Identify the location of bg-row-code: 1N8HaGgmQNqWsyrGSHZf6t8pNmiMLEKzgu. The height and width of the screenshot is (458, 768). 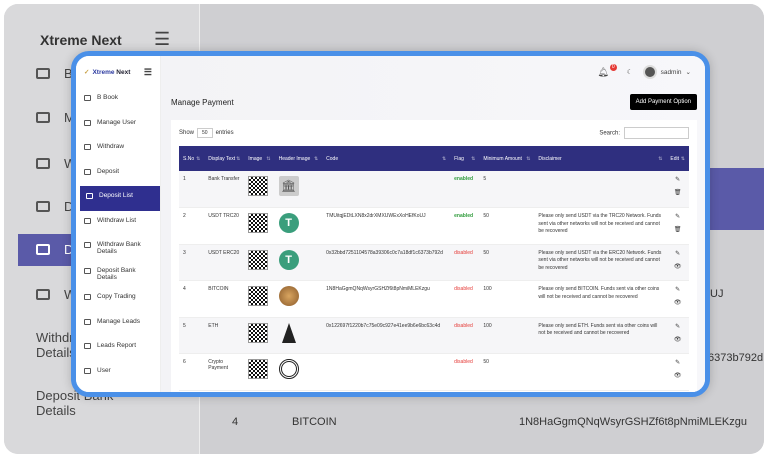
(633, 422).